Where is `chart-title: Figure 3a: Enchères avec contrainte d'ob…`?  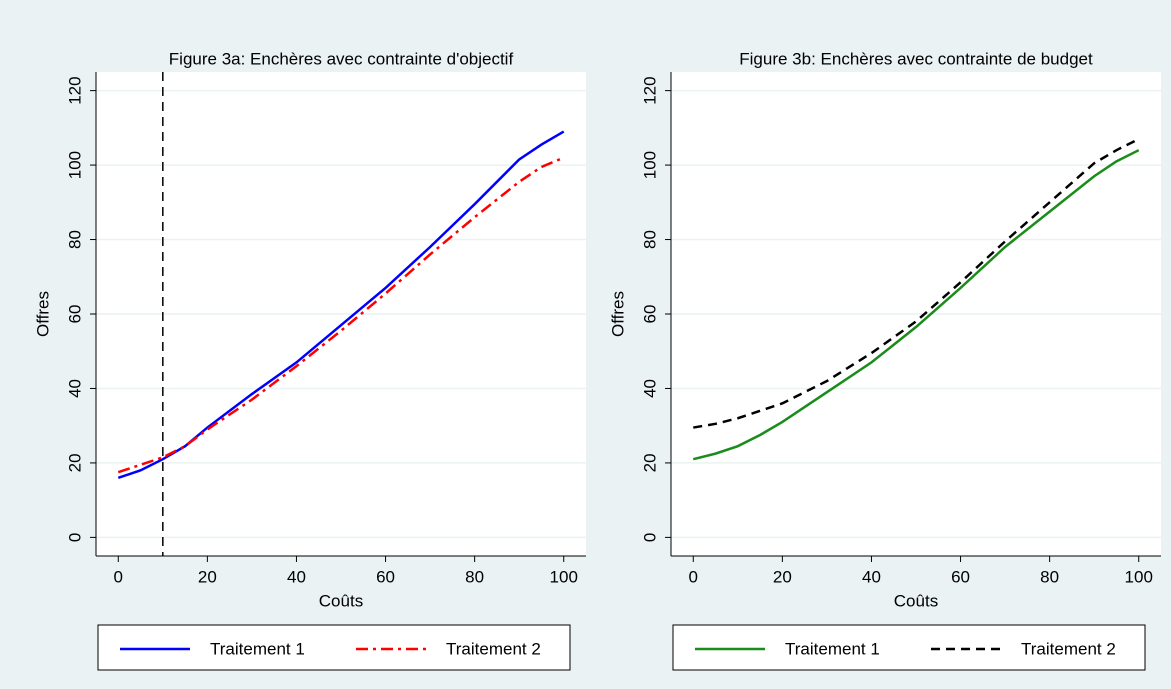
chart-title: Figure 3a: Enchères avec contrainte d'ob… is located at coordinates (341, 58).